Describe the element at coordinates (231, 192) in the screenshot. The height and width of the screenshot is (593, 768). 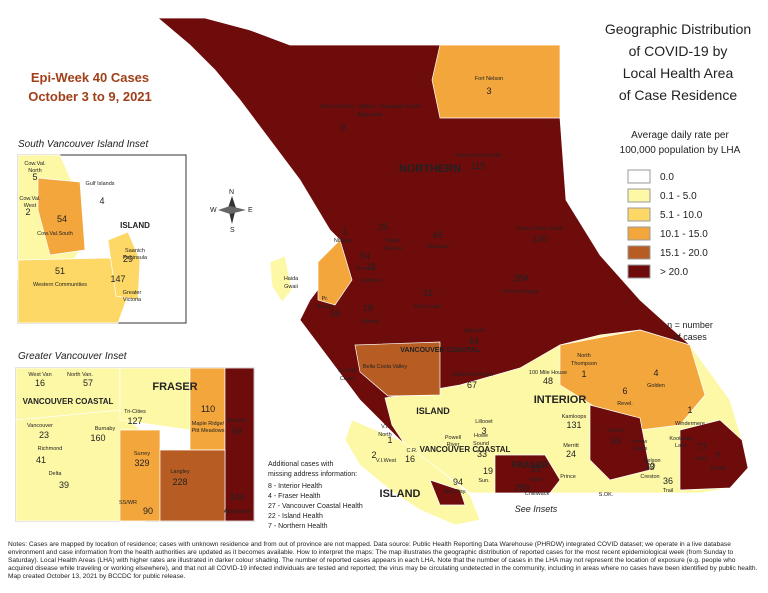
I see `compass-n: N` at that location.